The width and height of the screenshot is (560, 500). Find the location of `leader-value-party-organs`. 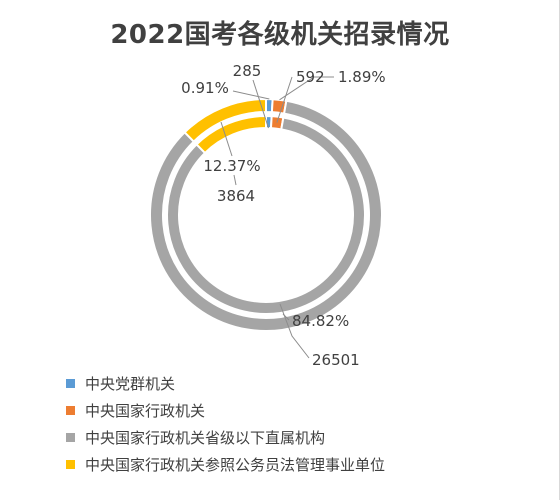

leader-value-party-organs is located at coordinates (260, 104).